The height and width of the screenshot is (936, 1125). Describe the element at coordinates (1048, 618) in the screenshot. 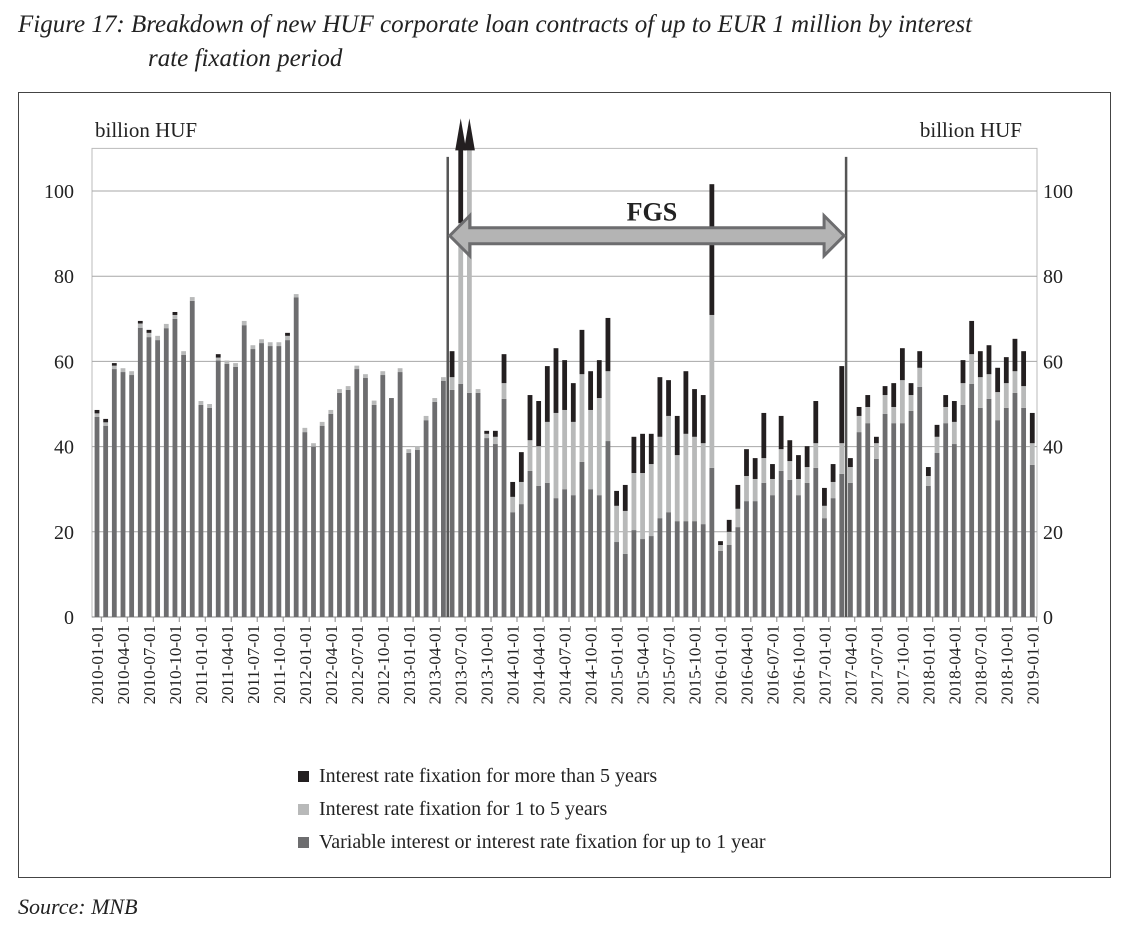

I see `y-tick-label-right: 0` at that location.